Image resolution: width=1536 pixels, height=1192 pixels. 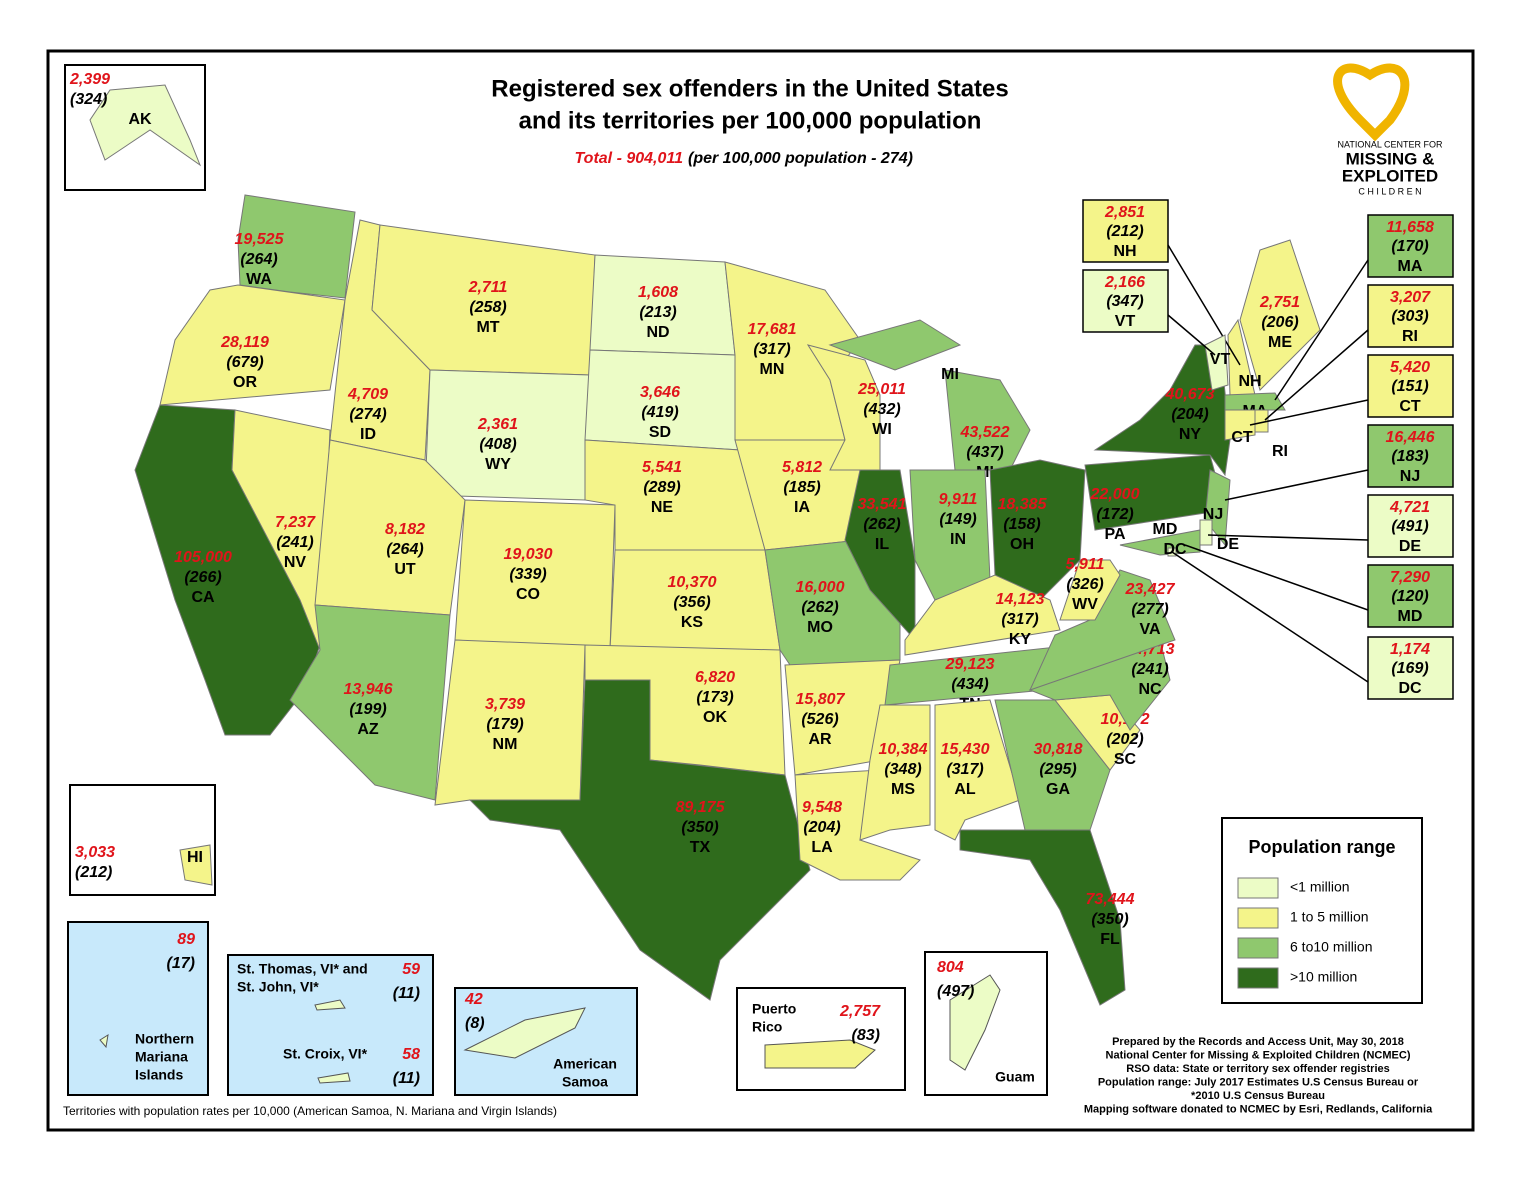 I want to click on count-label: 1,174, so click(x=1410, y=649).